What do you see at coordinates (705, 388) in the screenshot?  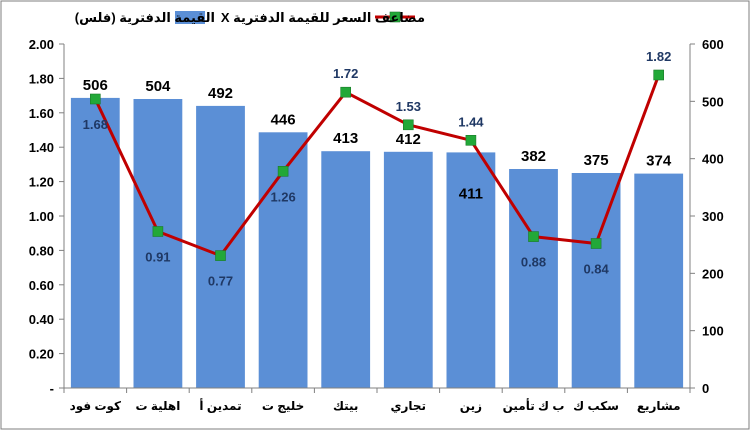 I see `y-right-tick-label: 0` at bounding box center [705, 388].